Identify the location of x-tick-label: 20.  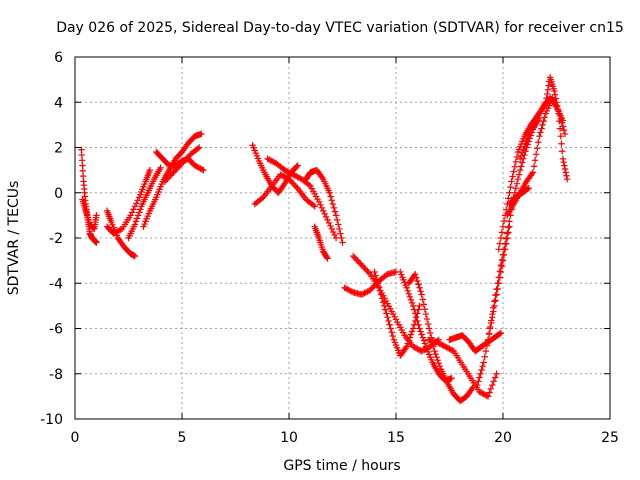
(503, 438).